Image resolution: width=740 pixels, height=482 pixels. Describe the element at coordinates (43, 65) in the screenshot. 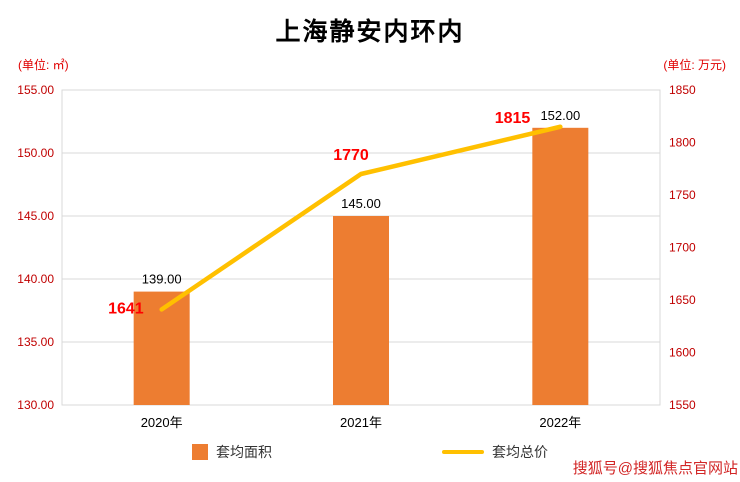

I see `left-axis-unit: (单位: ㎡)` at that location.